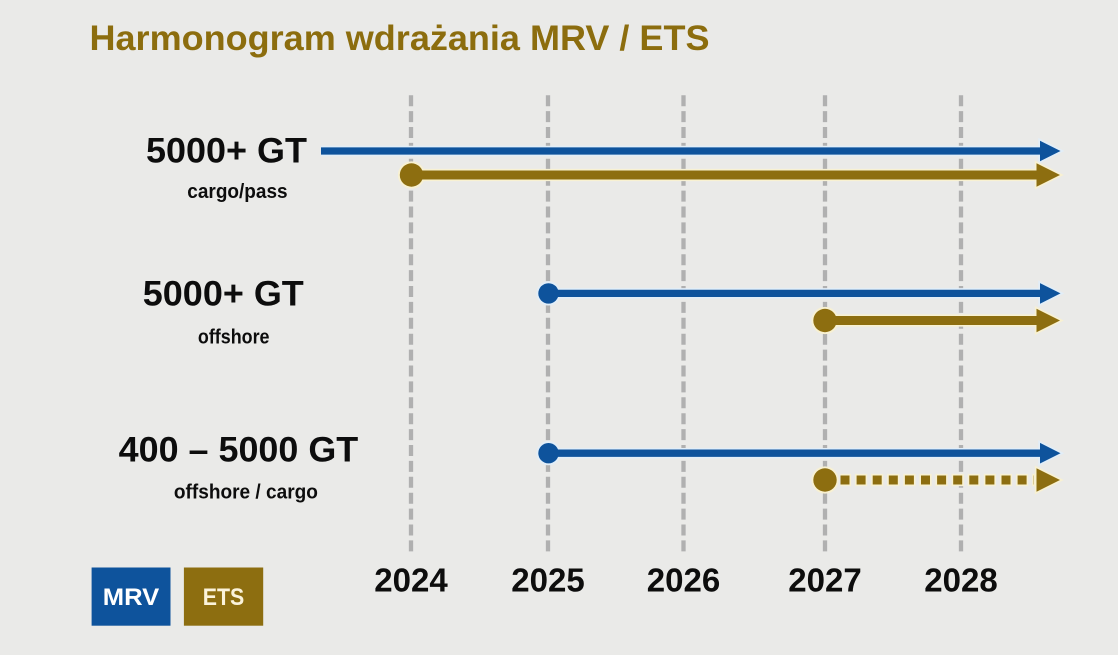 Image resolution: width=1118 pixels, height=655 pixels. What do you see at coordinates (131, 597) in the screenshot?
I see `svg-text: MRV` at bounding box center [131, 597].